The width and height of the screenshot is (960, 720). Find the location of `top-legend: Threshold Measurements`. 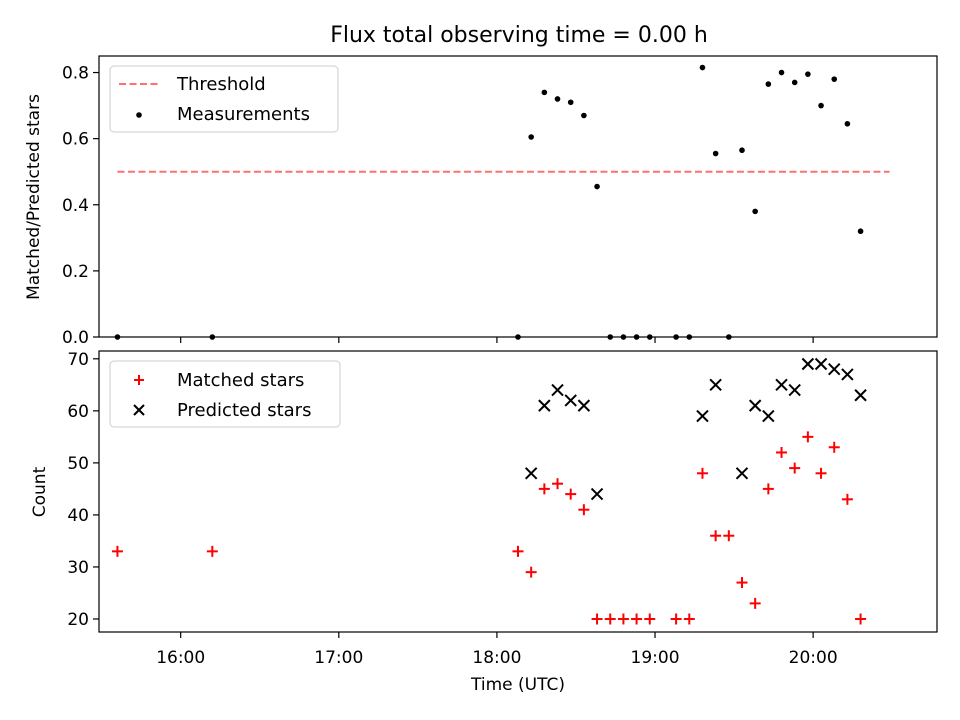

top-legend: Threshold Measurements is located at coordinates (224, 99).